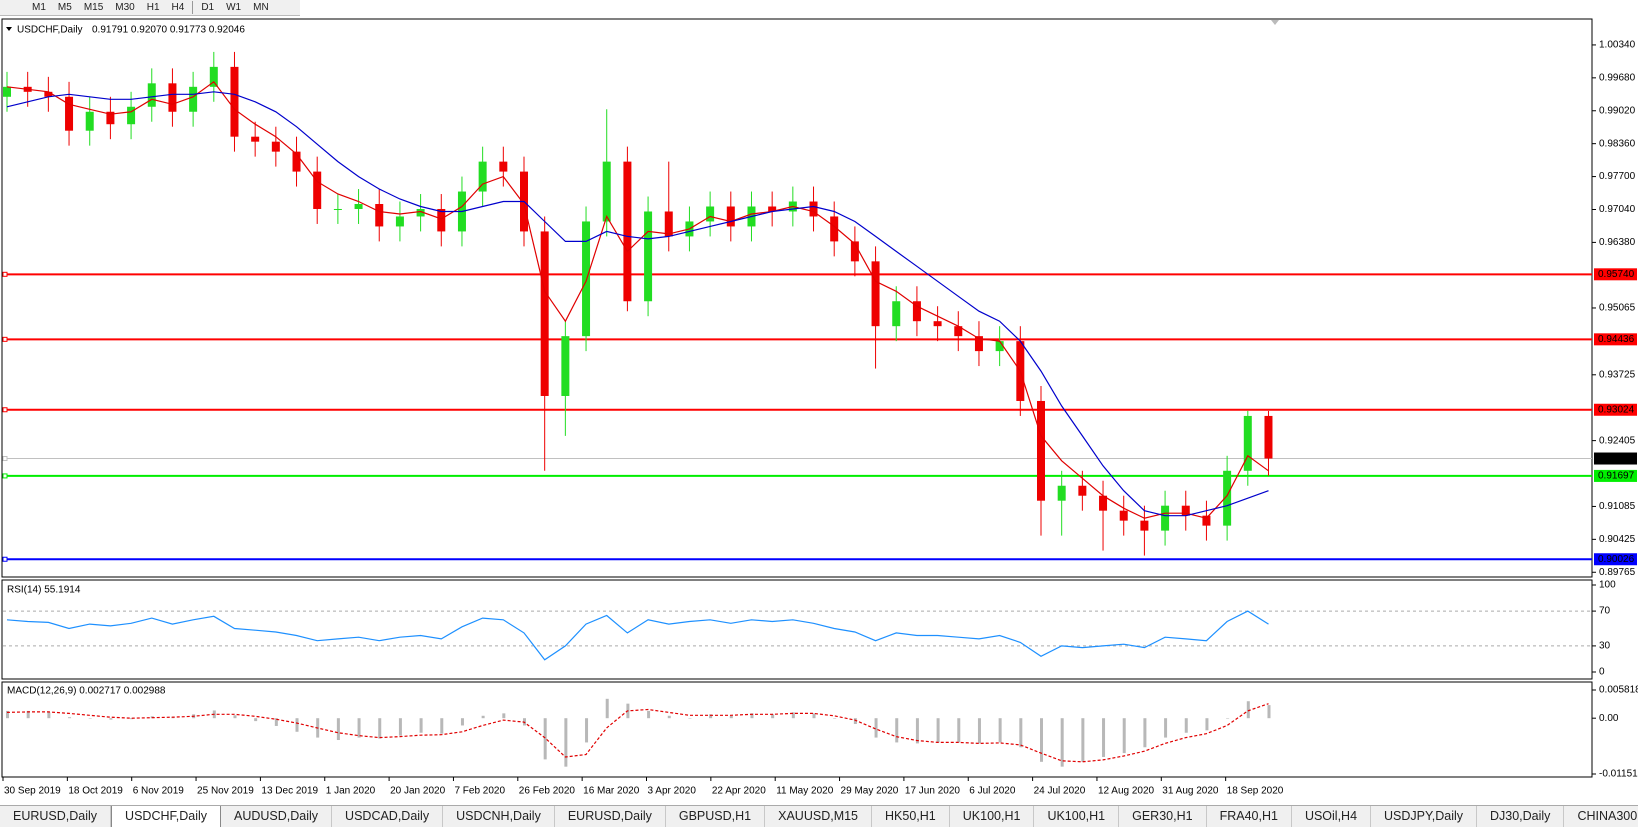 The width and height of the screenshot is (1638, 827). I want to click on macd-panel, so click(797, 729).